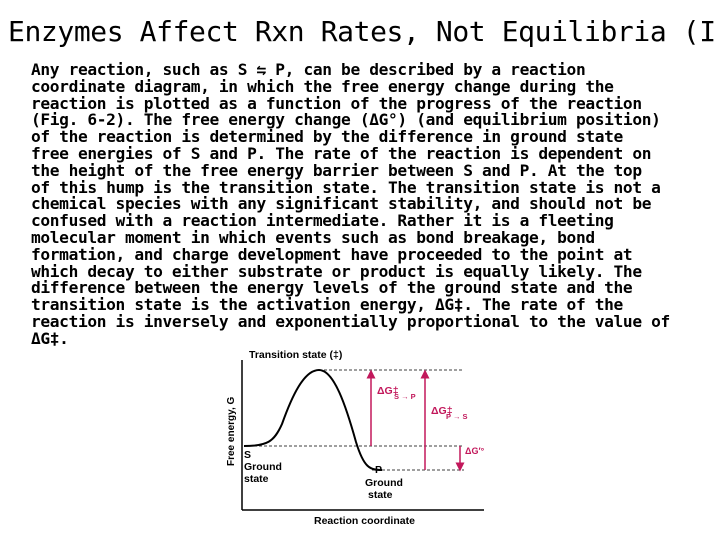 This screenshot has width=720, height=540. What do you see at coordinates (50, 338) in the screenshot?
I see `body-line: ΔG‡.` at bounding box center [50, 338].